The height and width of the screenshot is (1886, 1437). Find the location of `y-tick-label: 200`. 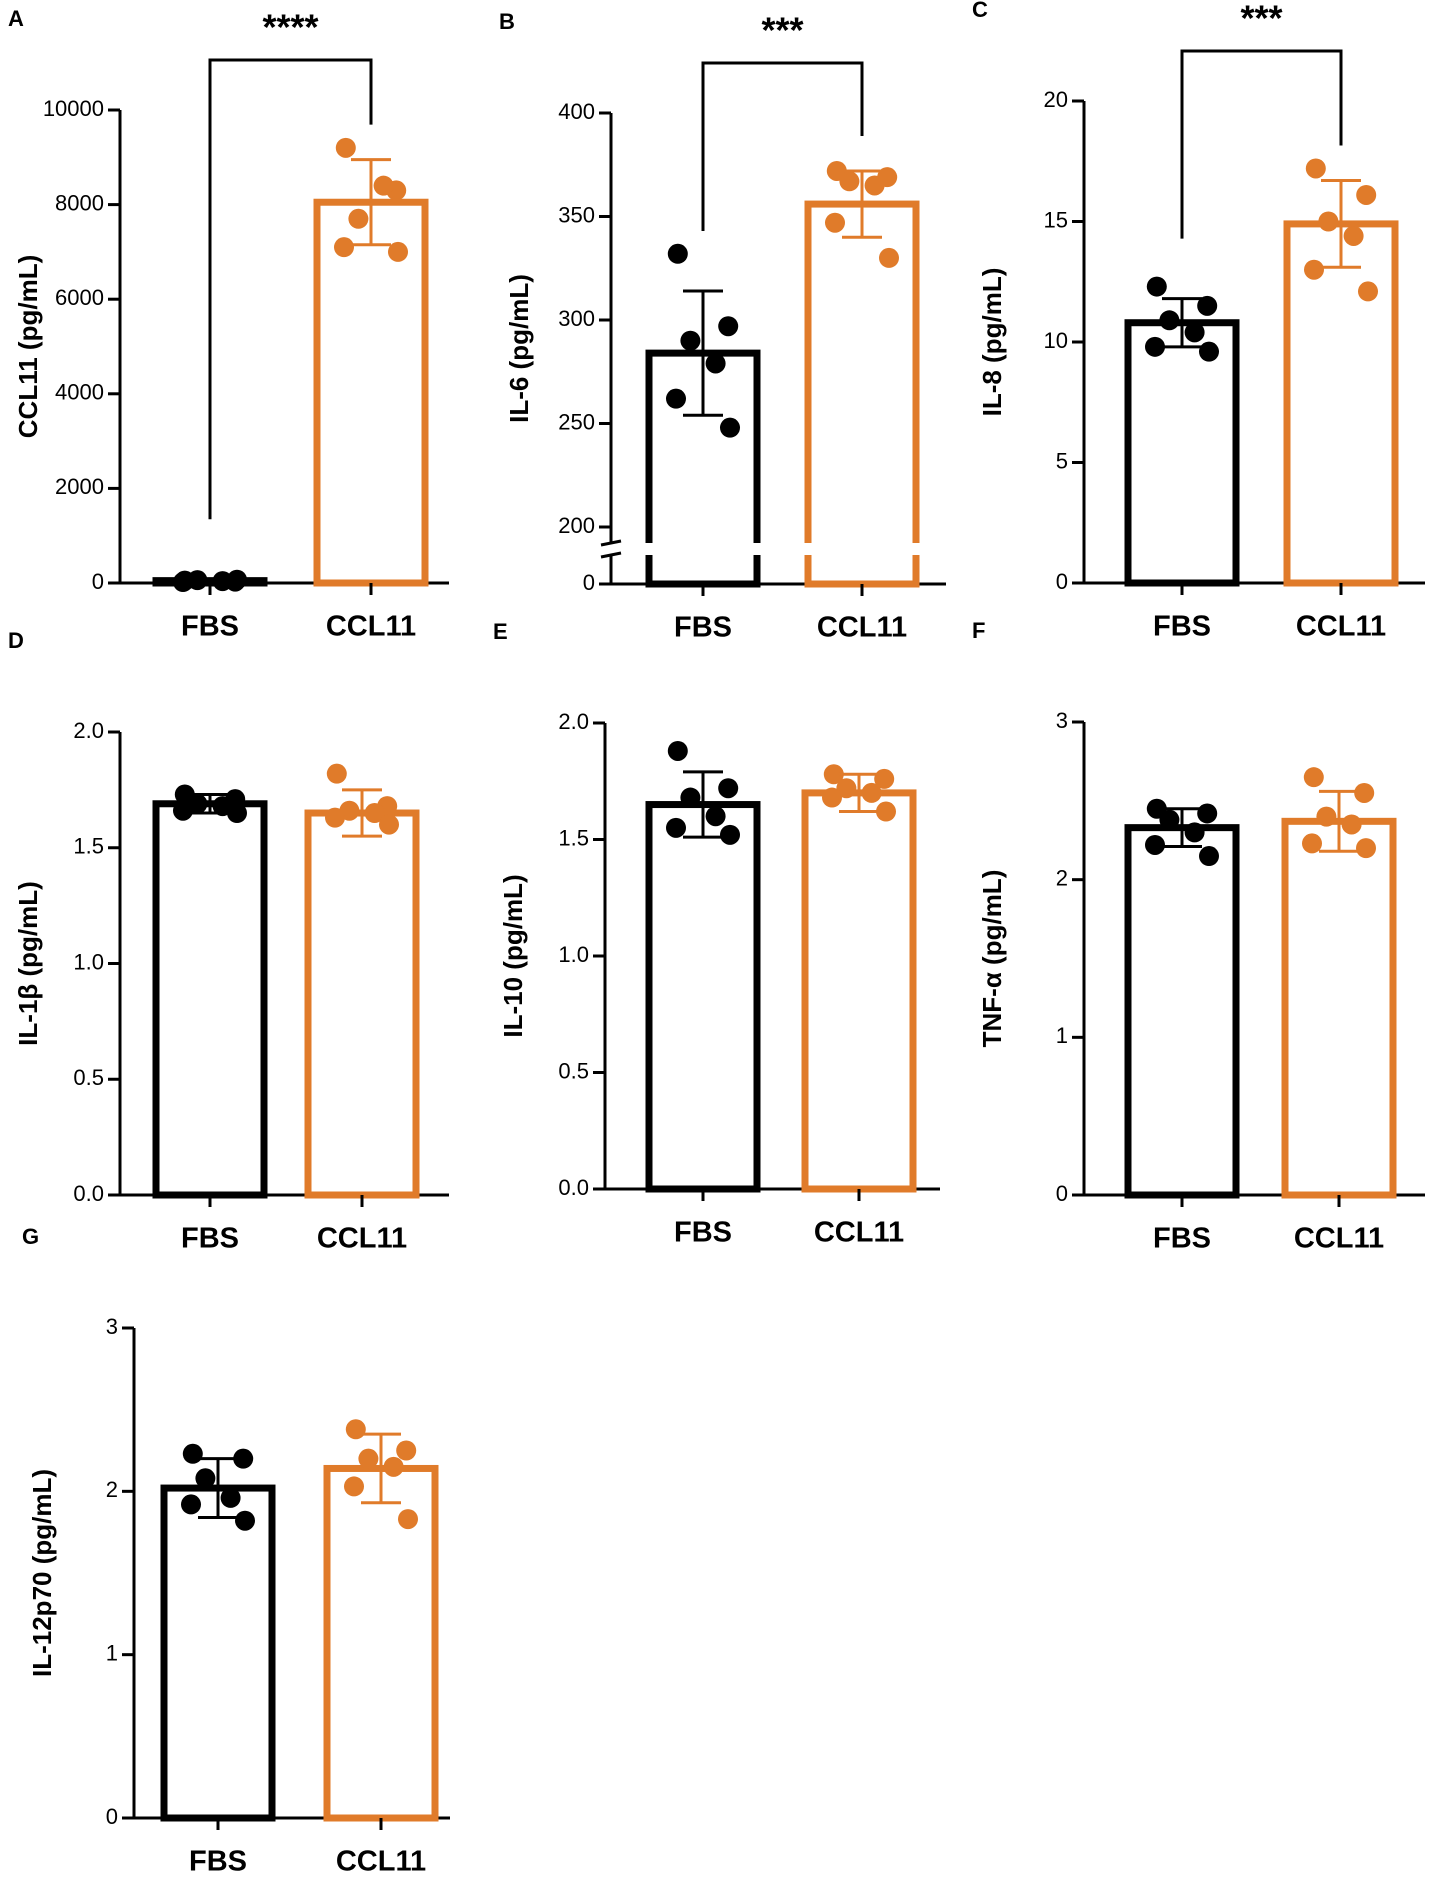

y-tick-label: 200 is located at coordinates (576, 525).